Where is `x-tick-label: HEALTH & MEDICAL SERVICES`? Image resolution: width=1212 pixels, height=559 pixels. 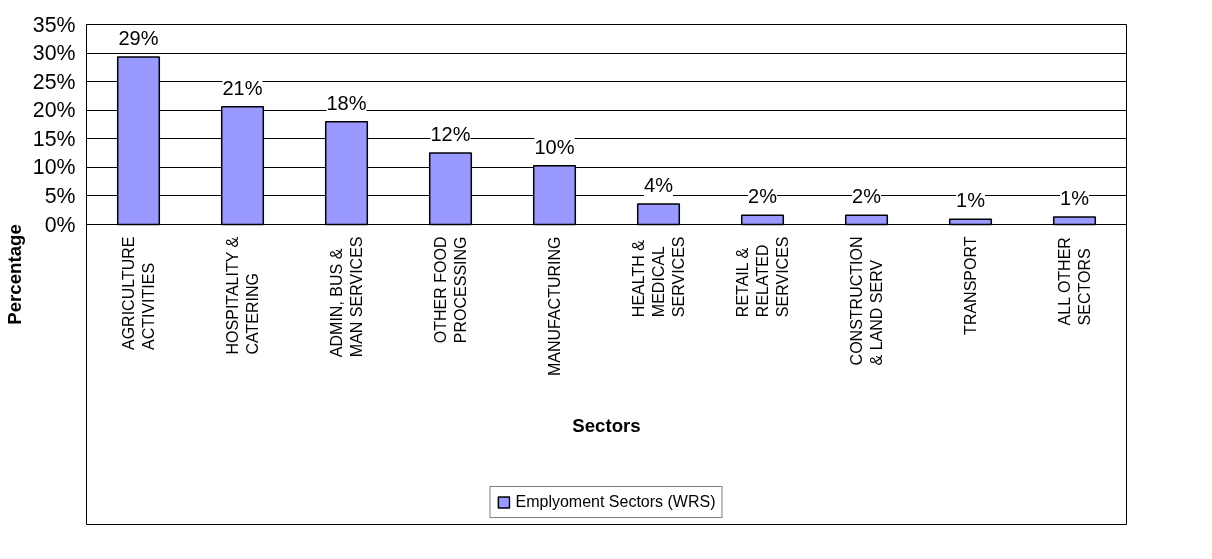
x-tick-label: HEALTH & MEDICAL SERVICES is located at coordinates (658, 277).